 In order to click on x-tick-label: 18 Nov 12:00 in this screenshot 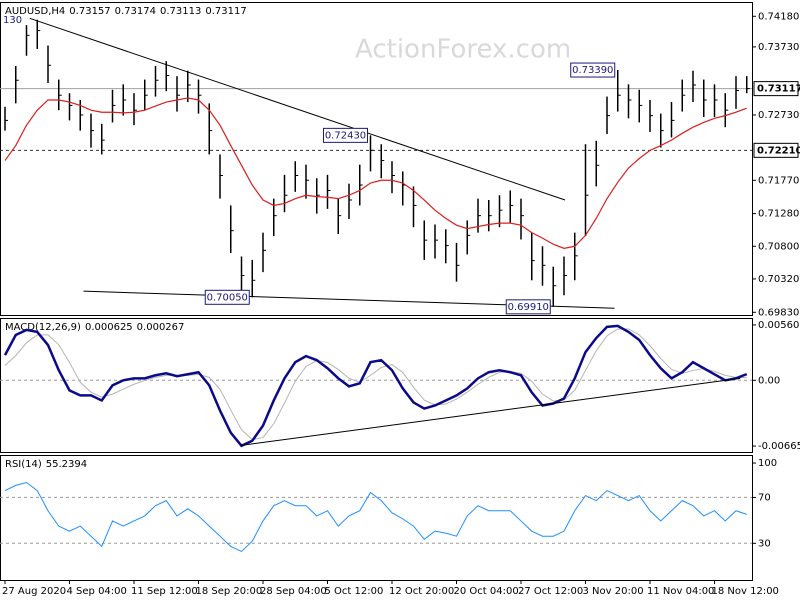, I will do `click(745, 591)`.